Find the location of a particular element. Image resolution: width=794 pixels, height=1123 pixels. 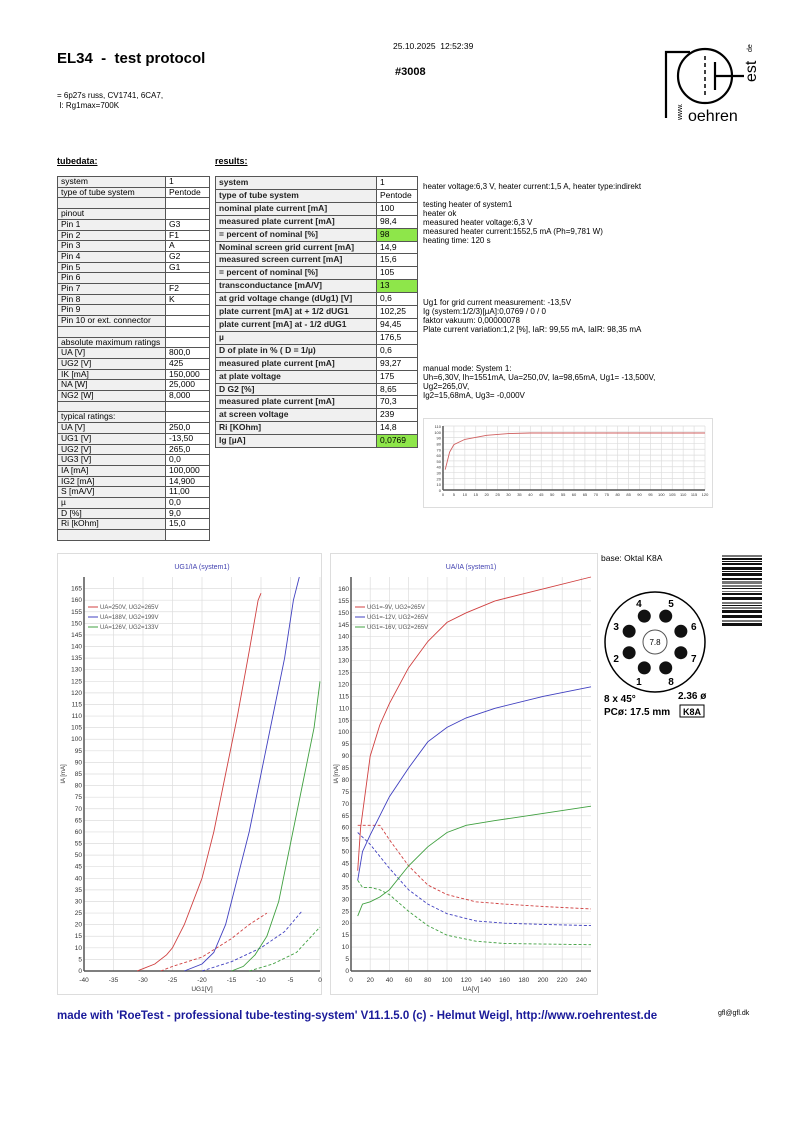

result-value: 93,27 is located at coordinates (397, 363).